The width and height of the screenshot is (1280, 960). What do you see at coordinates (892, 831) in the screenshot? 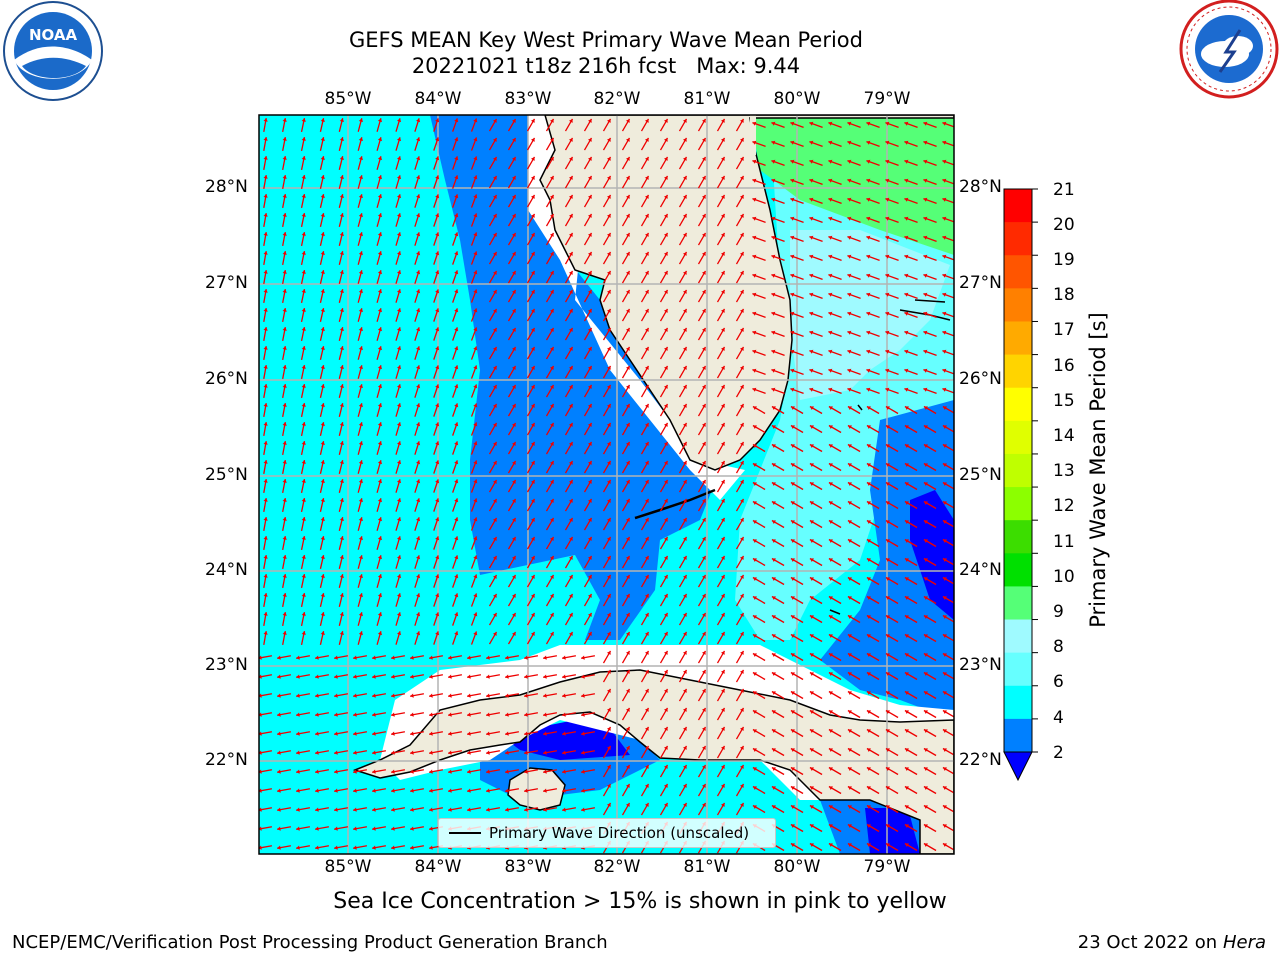
I see `wave-field-below-2-south` at bounding box center [892, 831].